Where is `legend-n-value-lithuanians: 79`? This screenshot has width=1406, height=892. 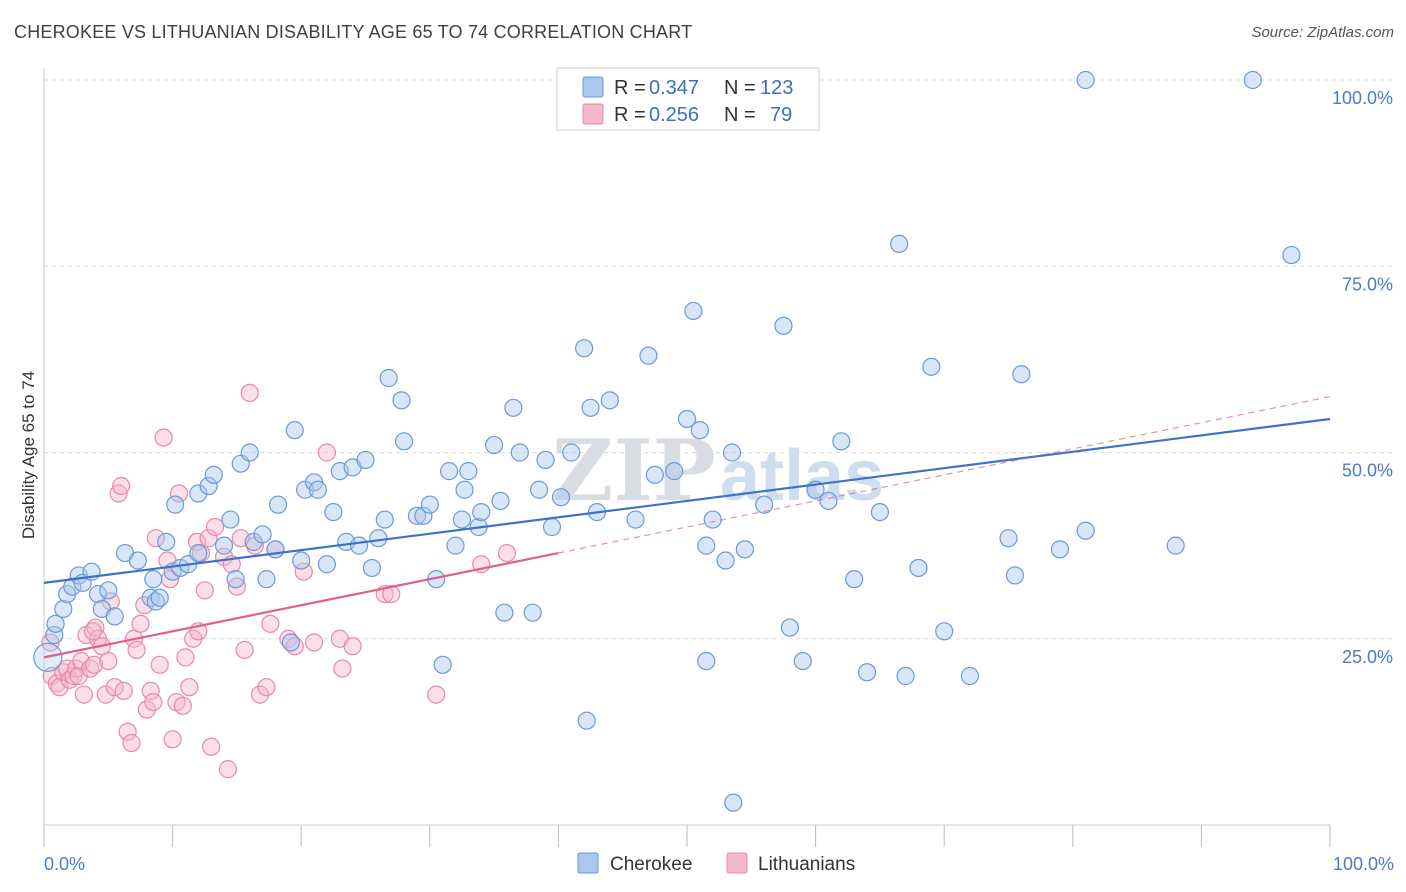 legend-n-value-lithuanians: 79 is located at coordinates (781, 115).